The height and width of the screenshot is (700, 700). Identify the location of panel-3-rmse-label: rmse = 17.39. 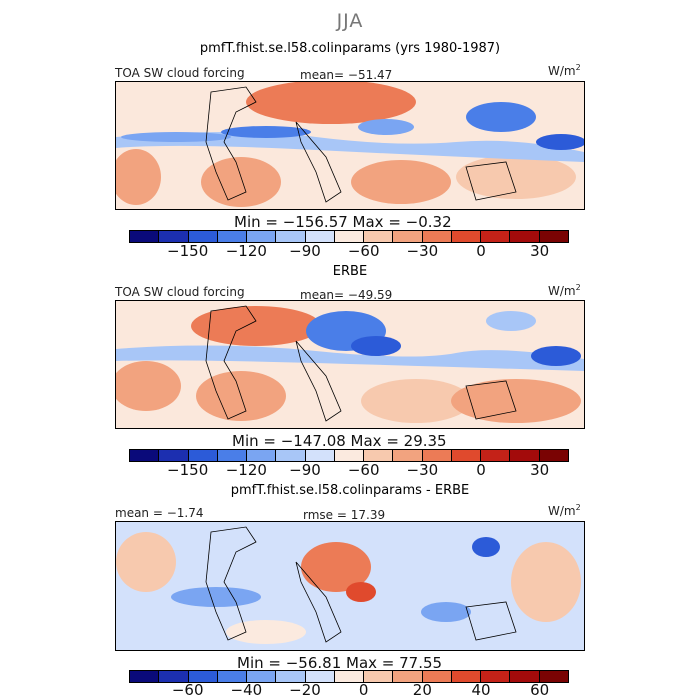
(344, 515).